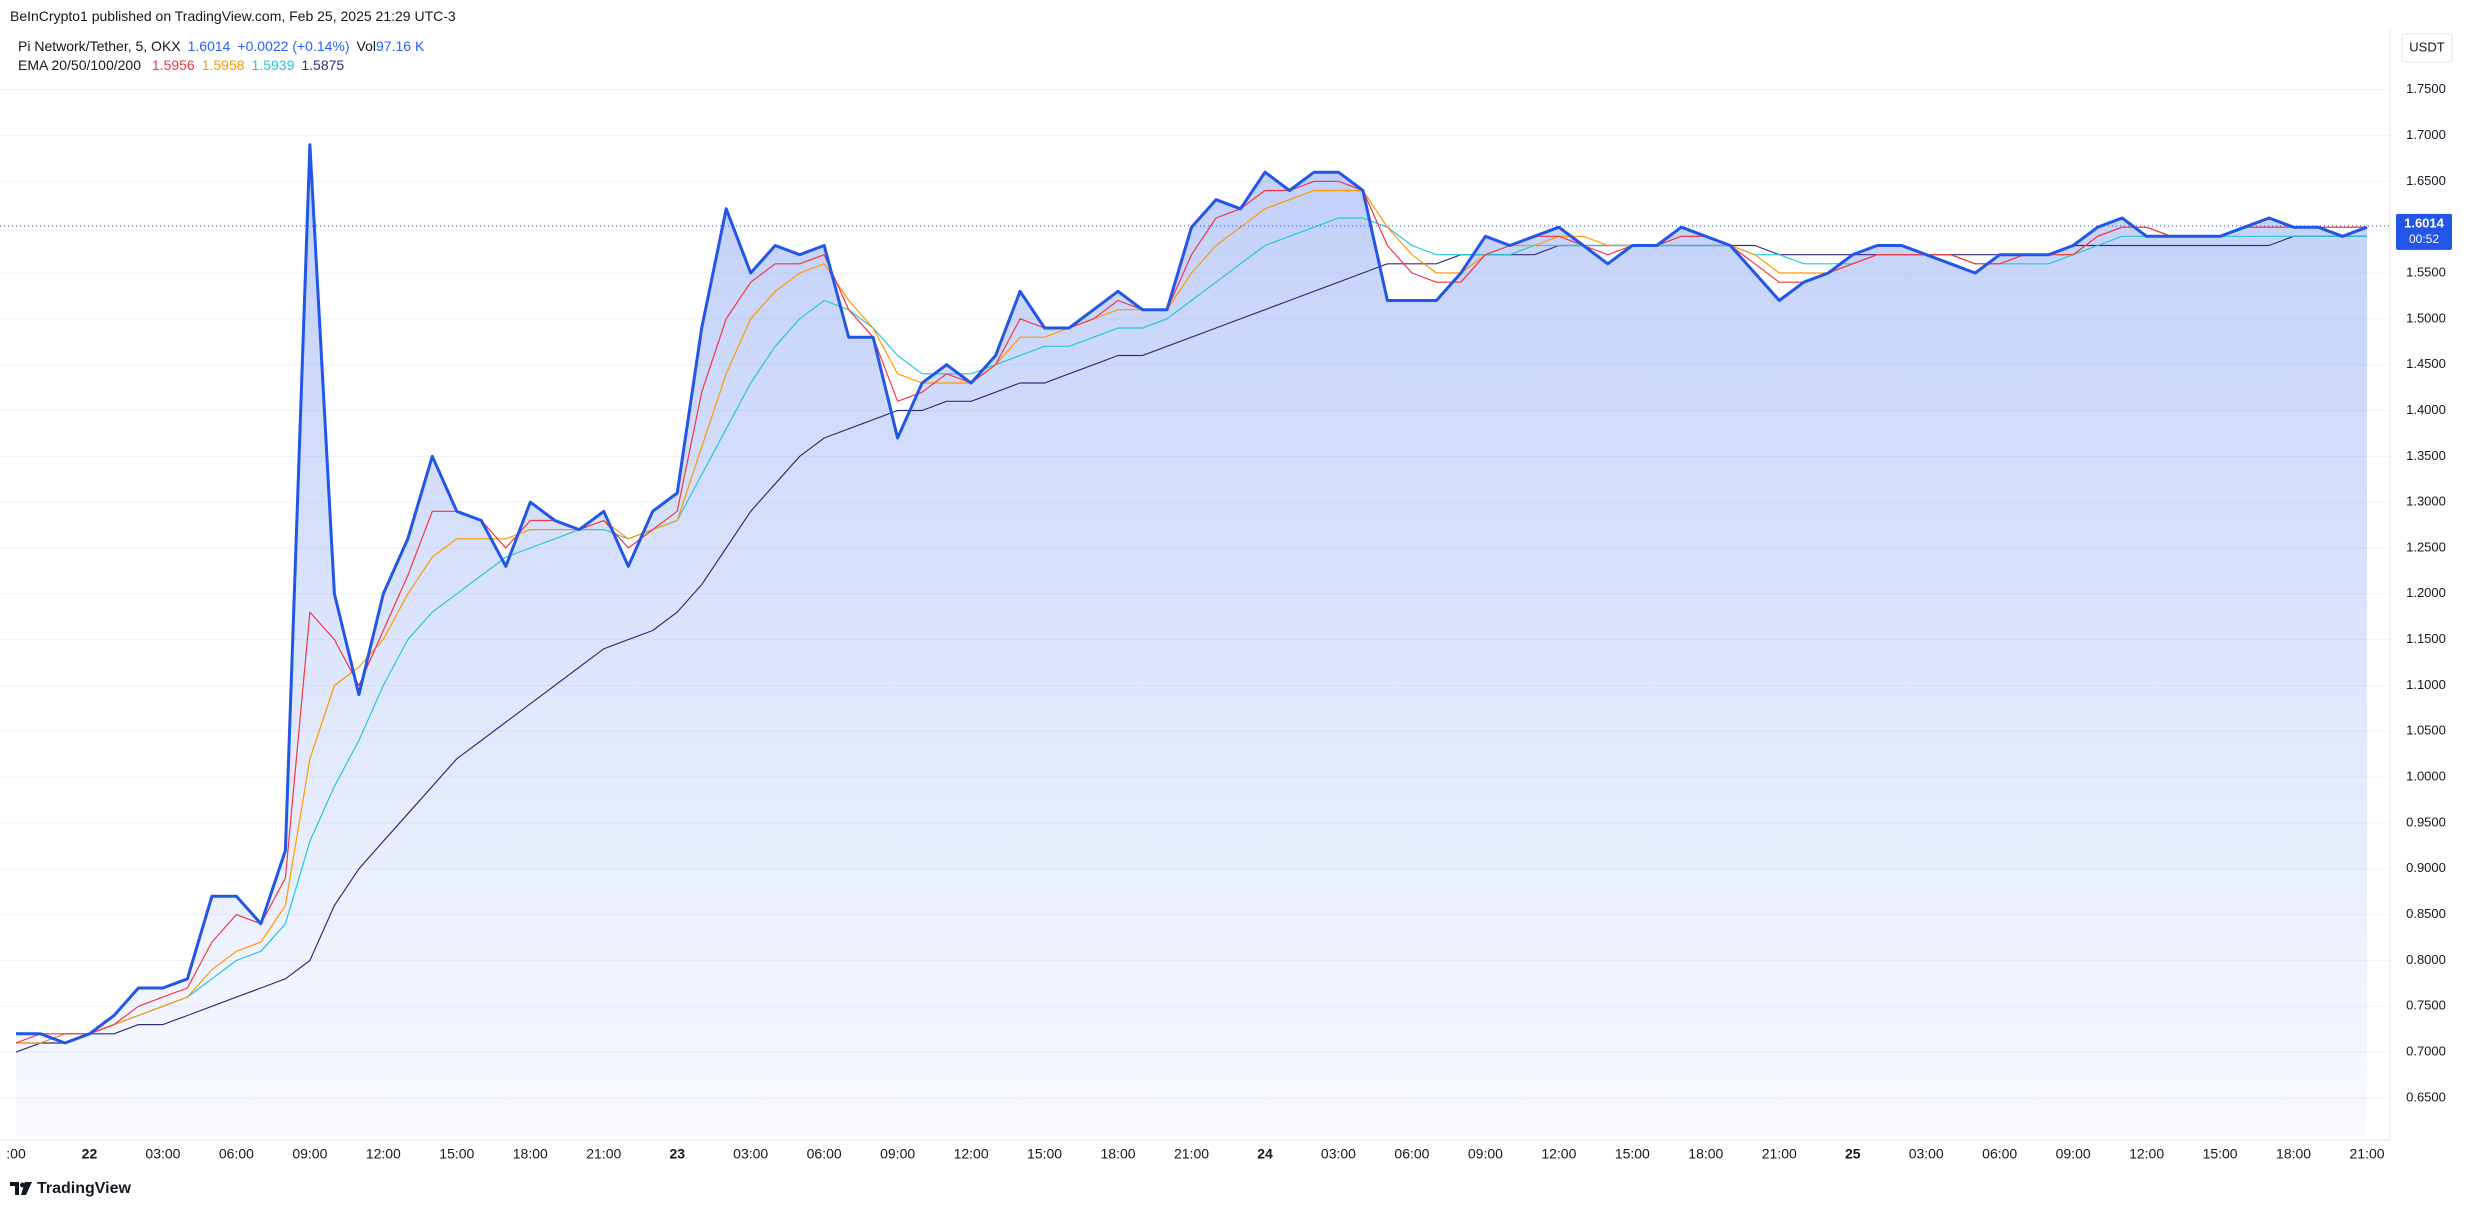  What do you see at coordinates (99, 46) in the screenshot?
I see `symbol: Pi Network/Tether, 5, OKX` at bounding box center [99, 46].